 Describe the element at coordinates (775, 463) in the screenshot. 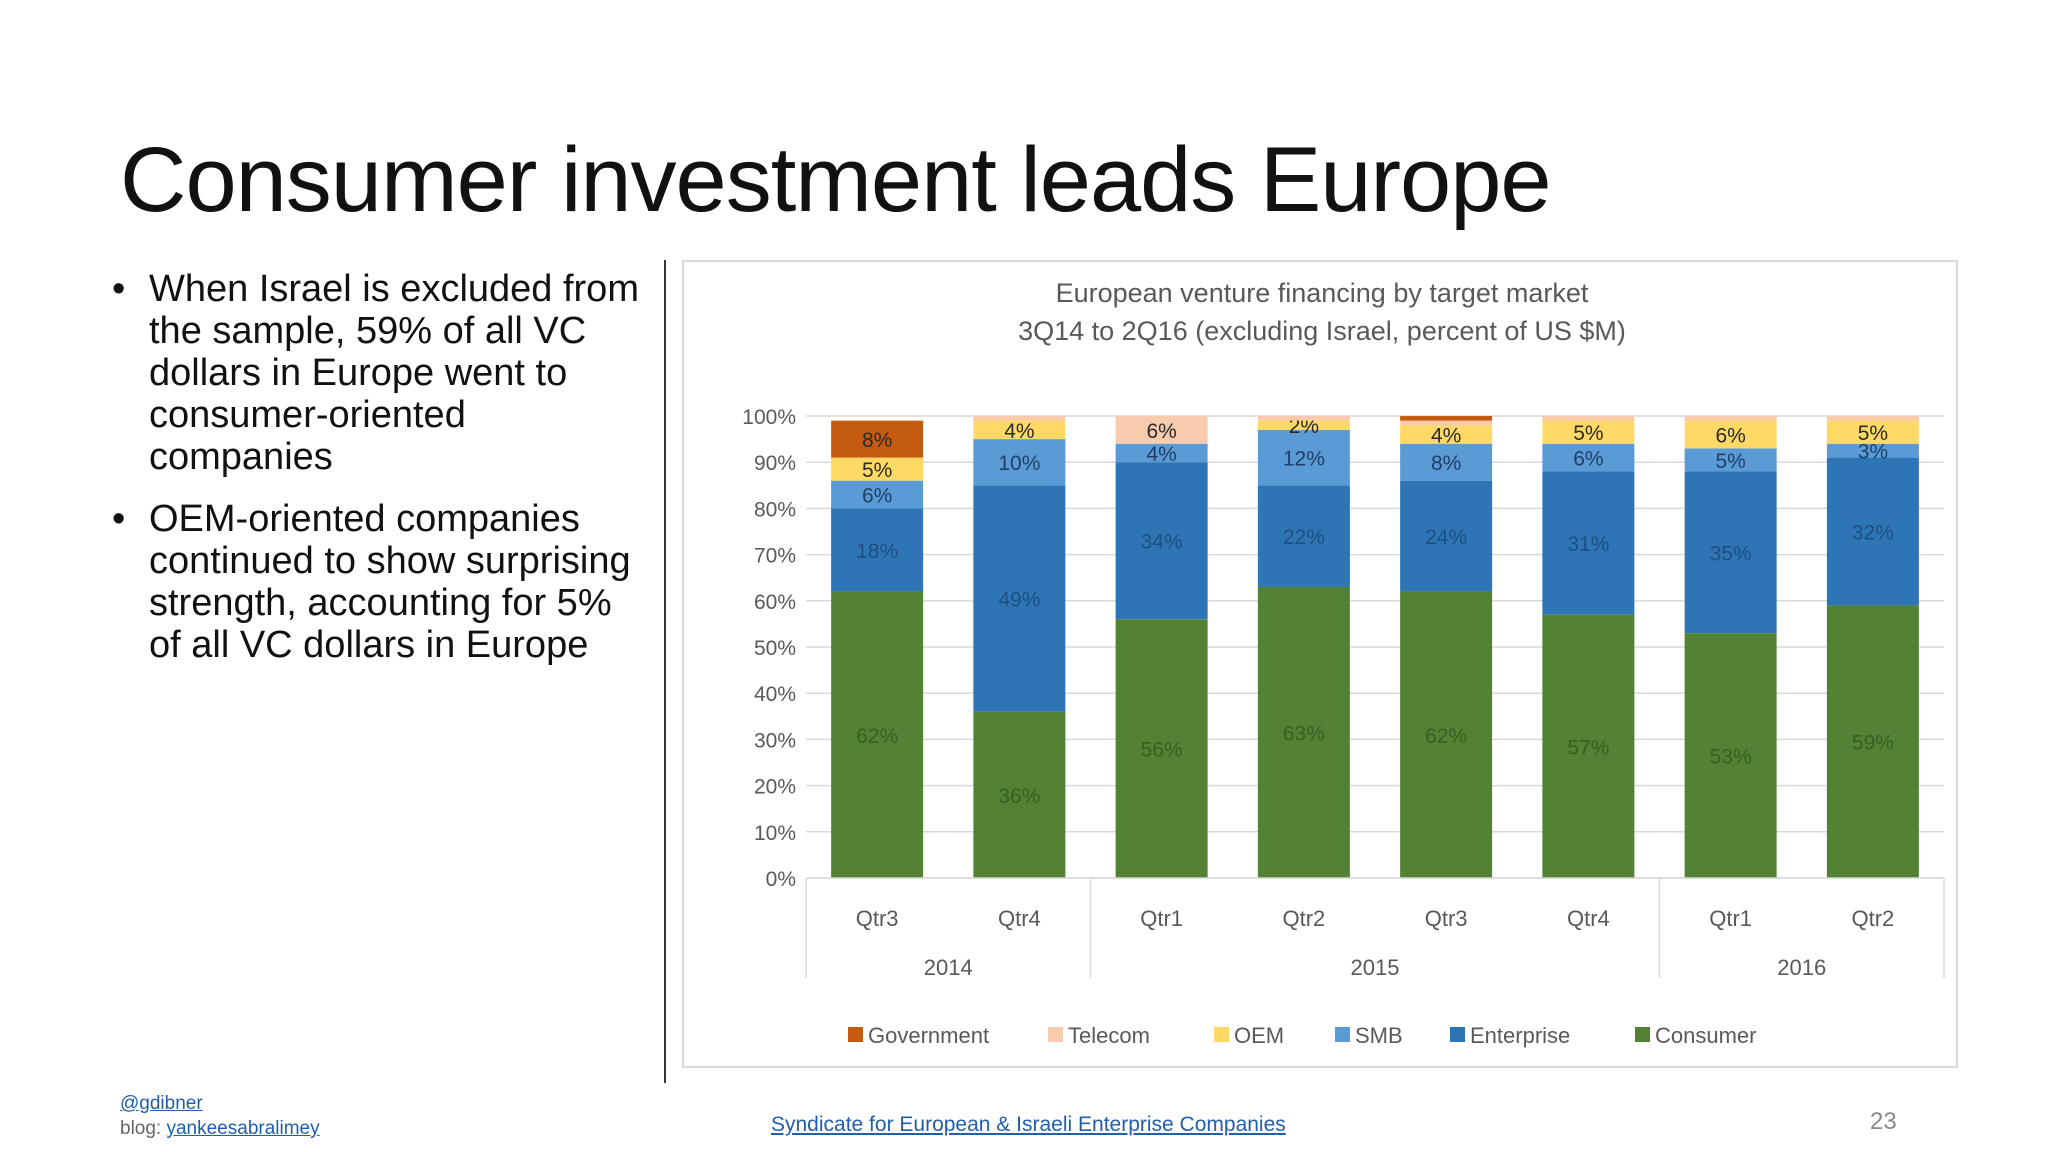

I see `y-tick-label: 90%` at that location.